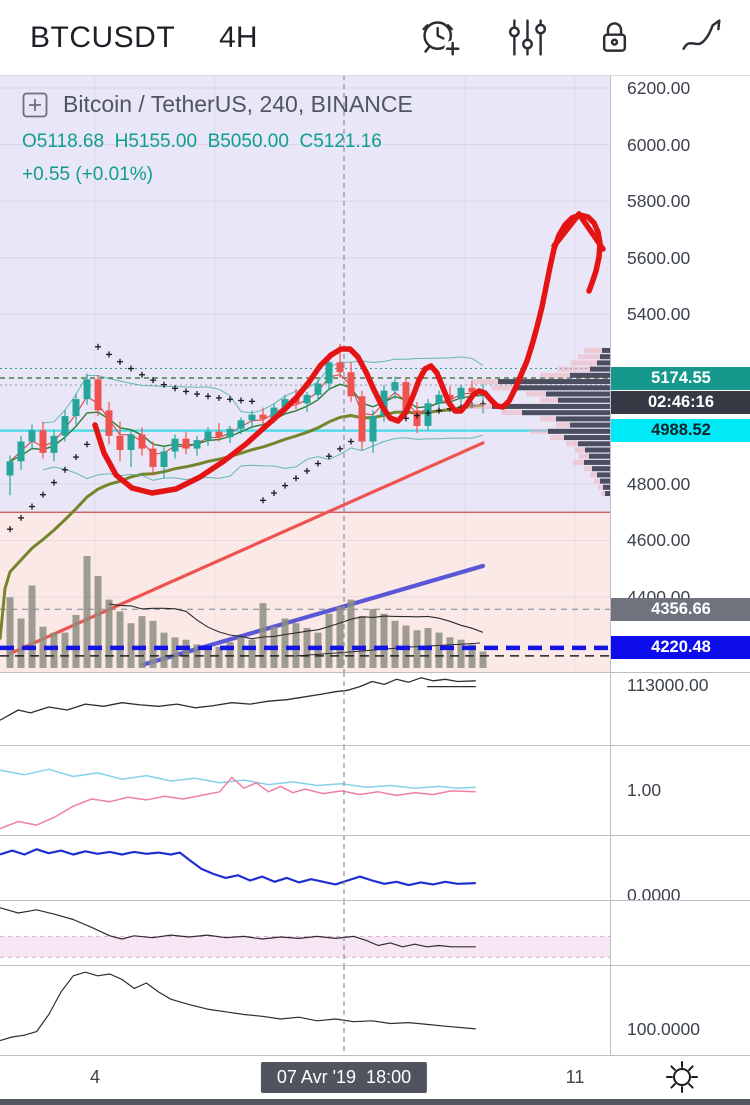 This screenshot has width=750, height=1105. Describe the element at coordinates (238, 104) in the screenshot. I see `chart-title: Bitcoin / TetherUS, 240, BINANCE` at that location.